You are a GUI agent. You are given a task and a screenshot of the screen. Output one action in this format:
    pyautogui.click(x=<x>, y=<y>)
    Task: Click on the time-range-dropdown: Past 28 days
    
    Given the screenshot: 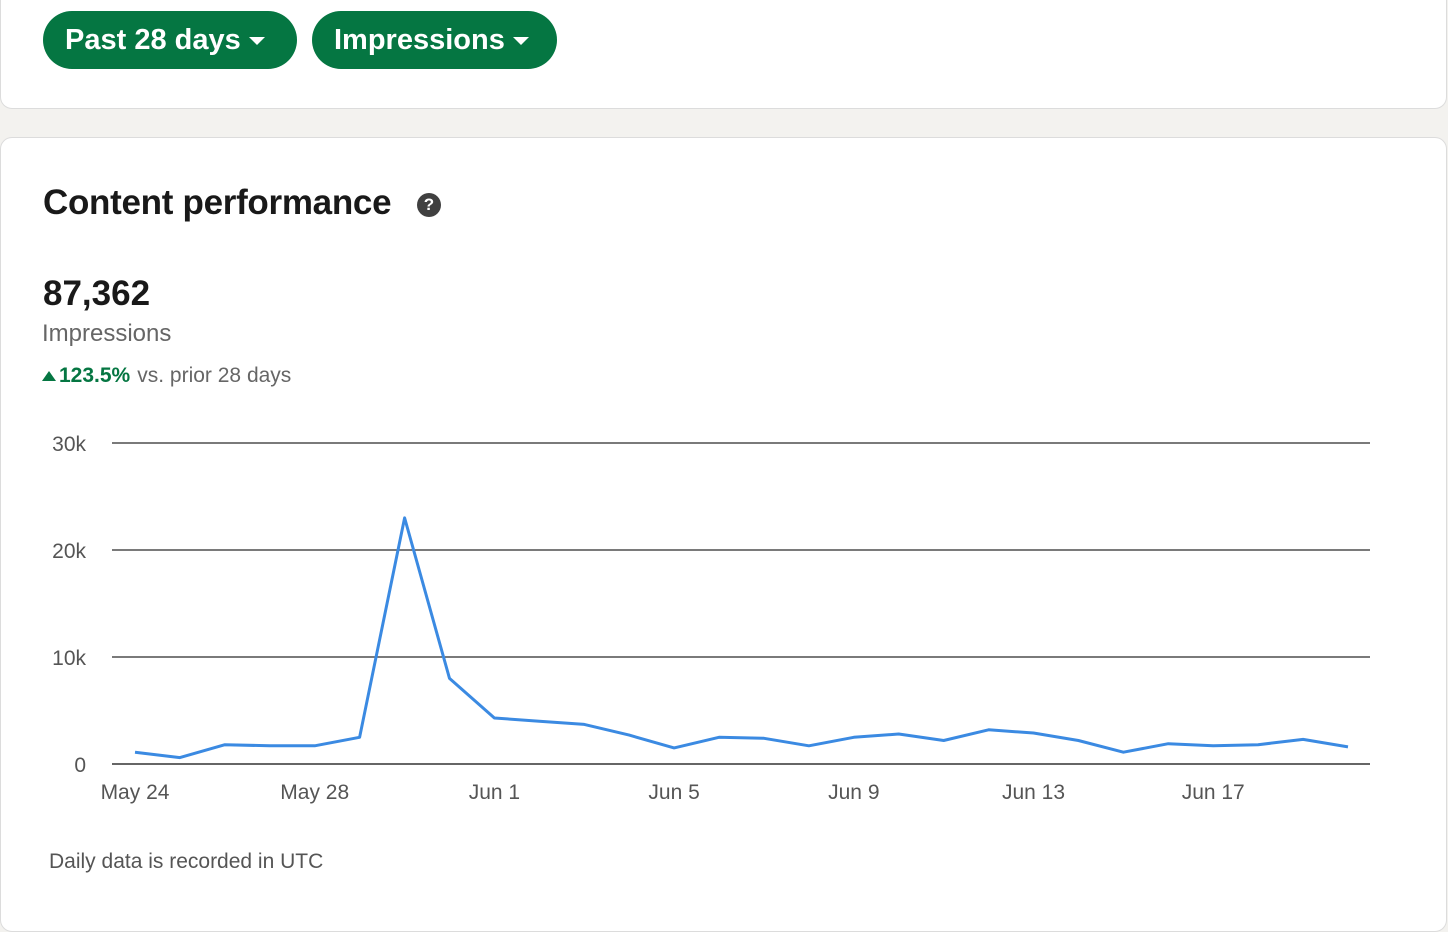 What is the action you would take?
    pyautogui.click(x=170, y=40)
    